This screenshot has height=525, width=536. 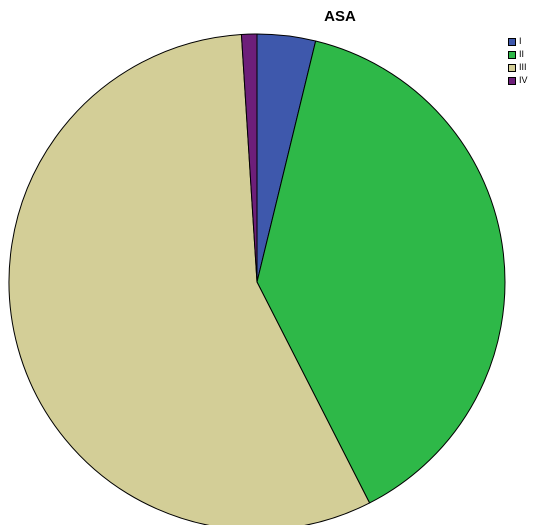 I want to click on legend-item-i: I, so click(x=518, y=41).